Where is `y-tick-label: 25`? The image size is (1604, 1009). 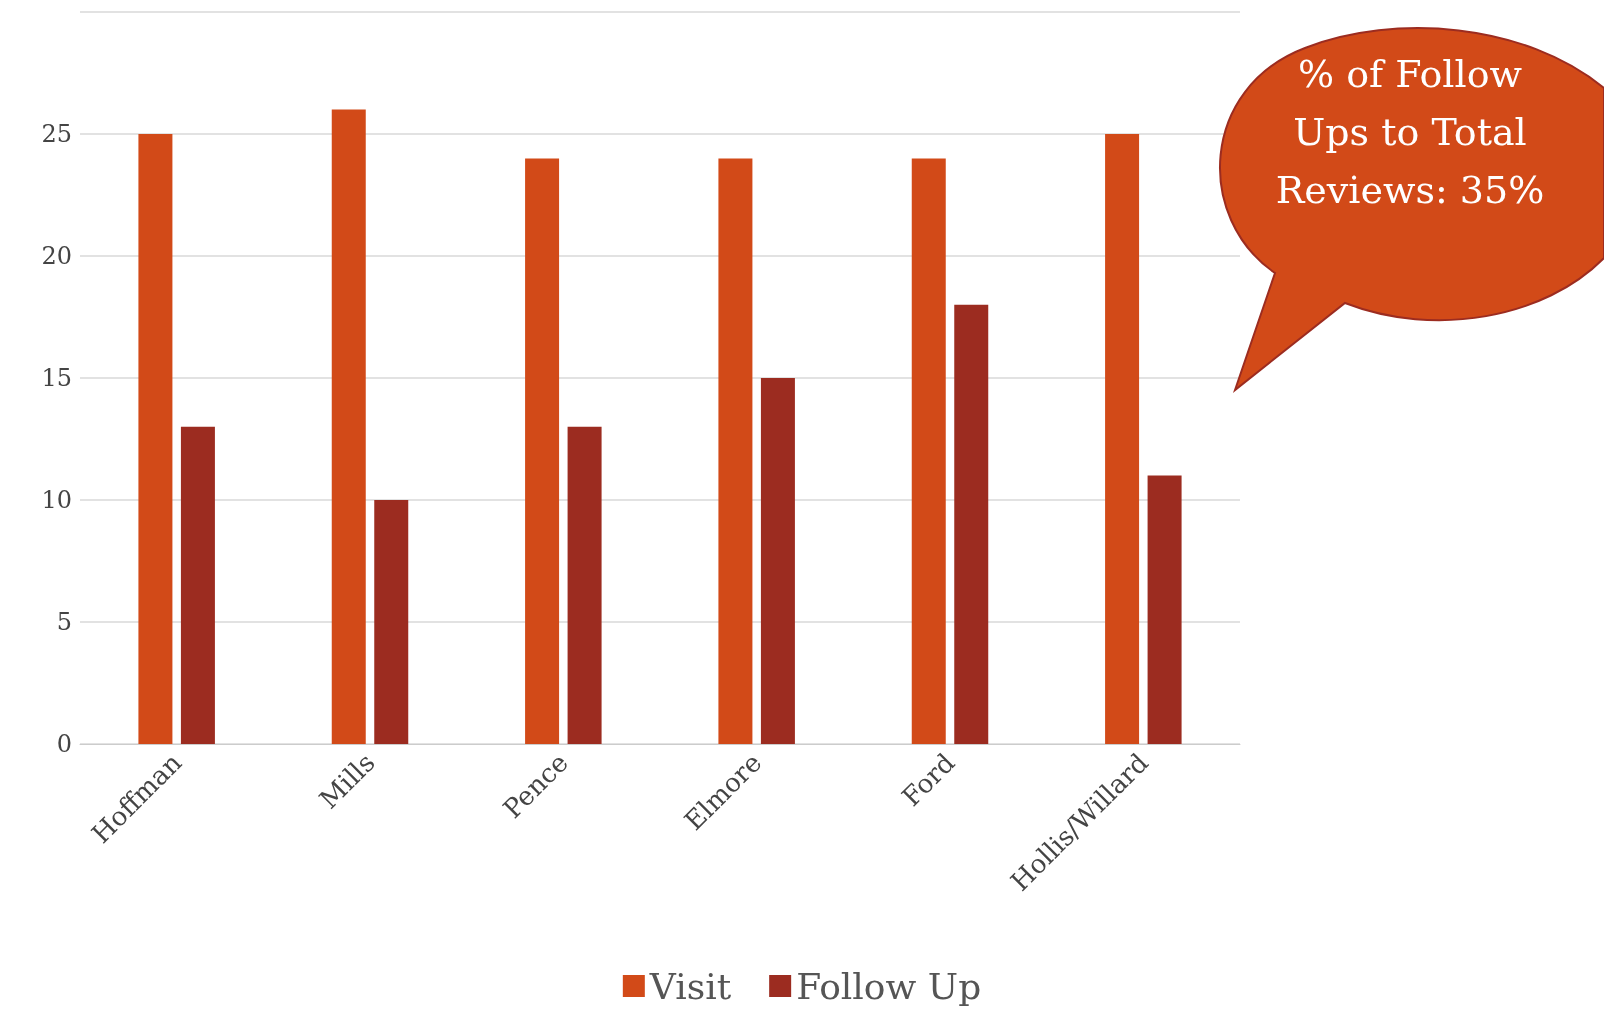 y-tick-label: 25 is located at coordinates (56, 134).